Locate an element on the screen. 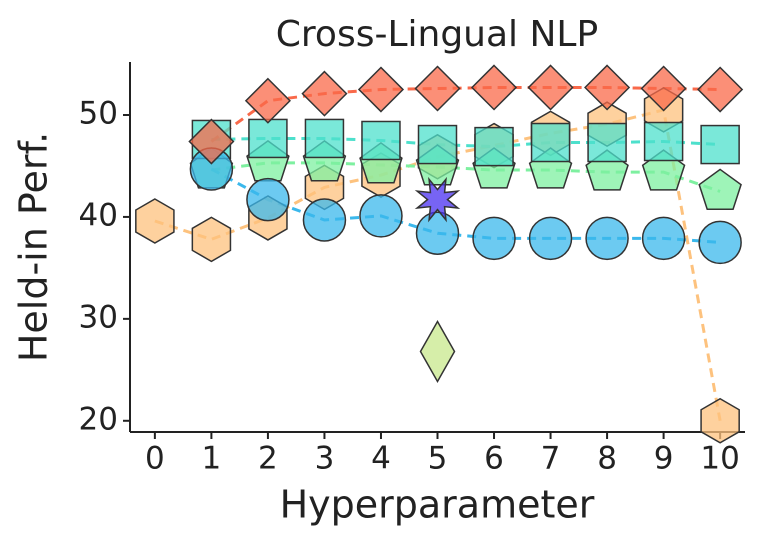 The image size is (761, 546). chart-title: Cross-Lingual NLP is located at coordinates (437, 34).